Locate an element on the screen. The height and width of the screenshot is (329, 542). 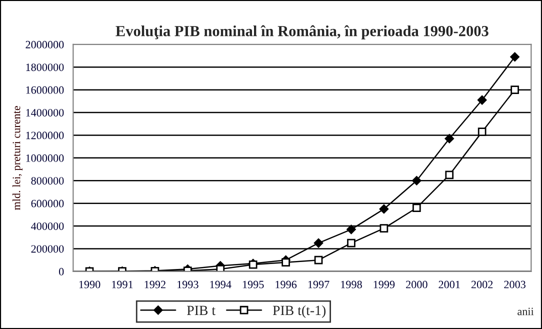
x-tick-label: 1993 is located at coordinates (188, 284).